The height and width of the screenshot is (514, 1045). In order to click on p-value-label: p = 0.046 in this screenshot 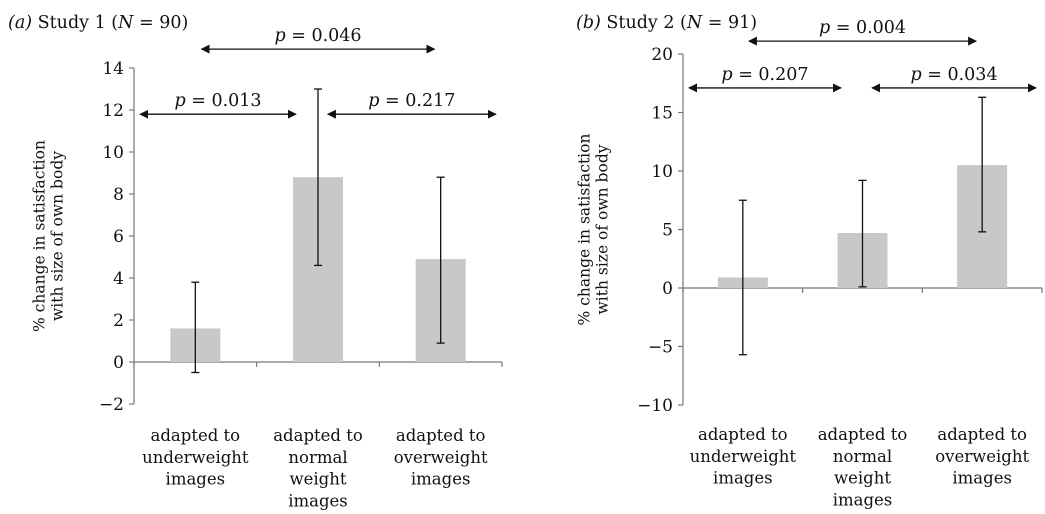, I will do `click(317, 36)`.